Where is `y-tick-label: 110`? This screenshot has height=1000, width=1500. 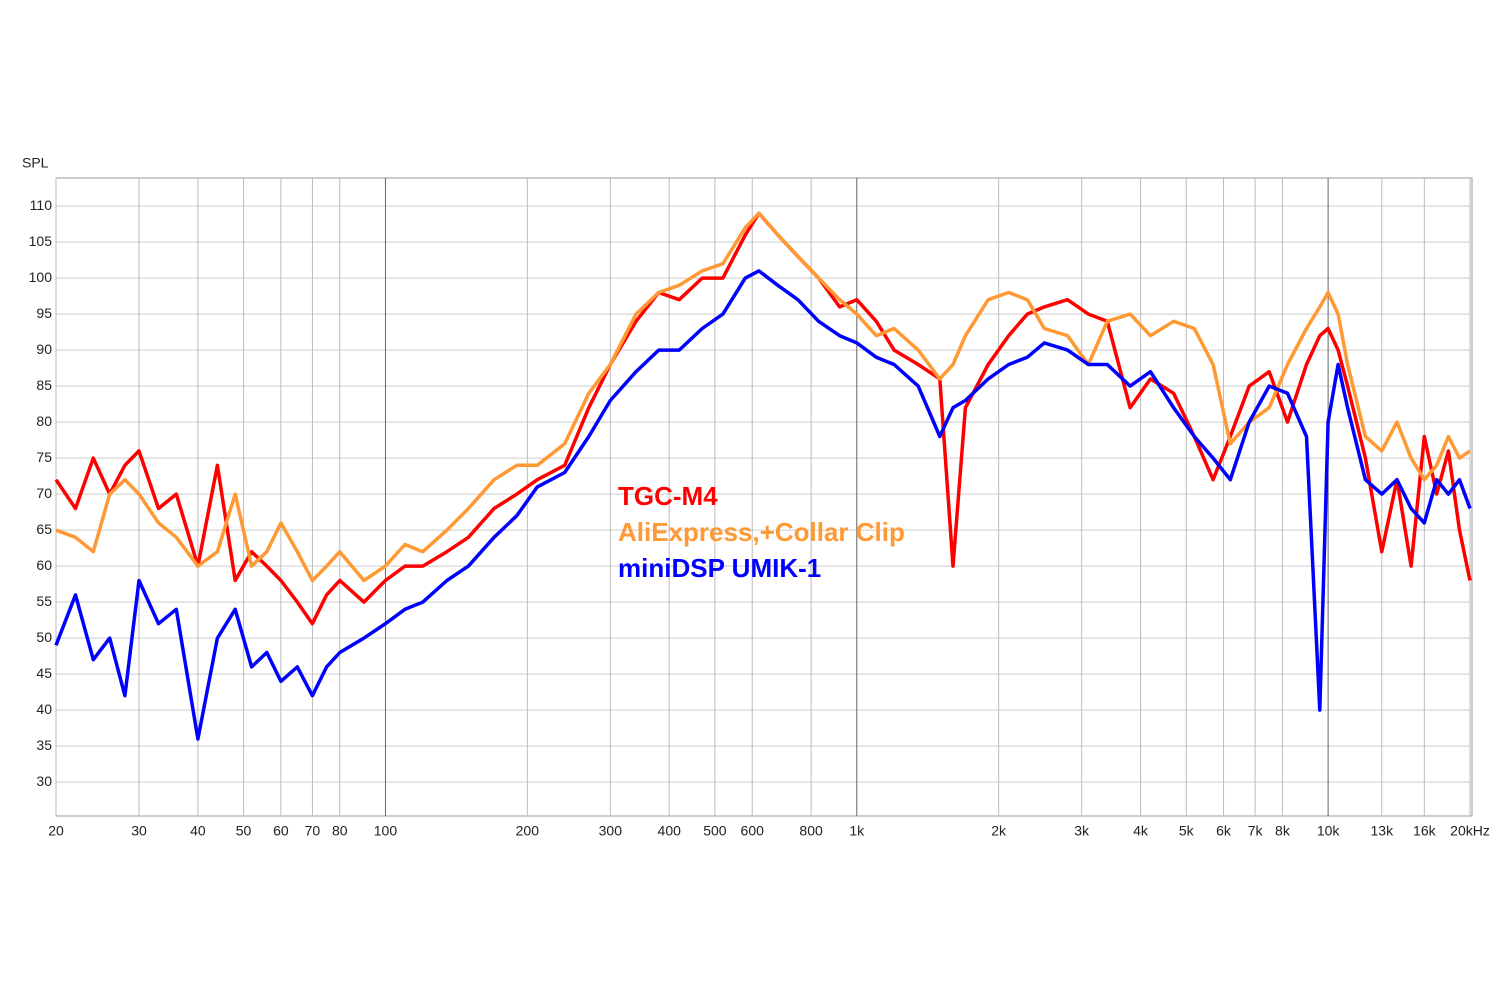 y-tick-label: 110 is located at coordinates (41, 205).